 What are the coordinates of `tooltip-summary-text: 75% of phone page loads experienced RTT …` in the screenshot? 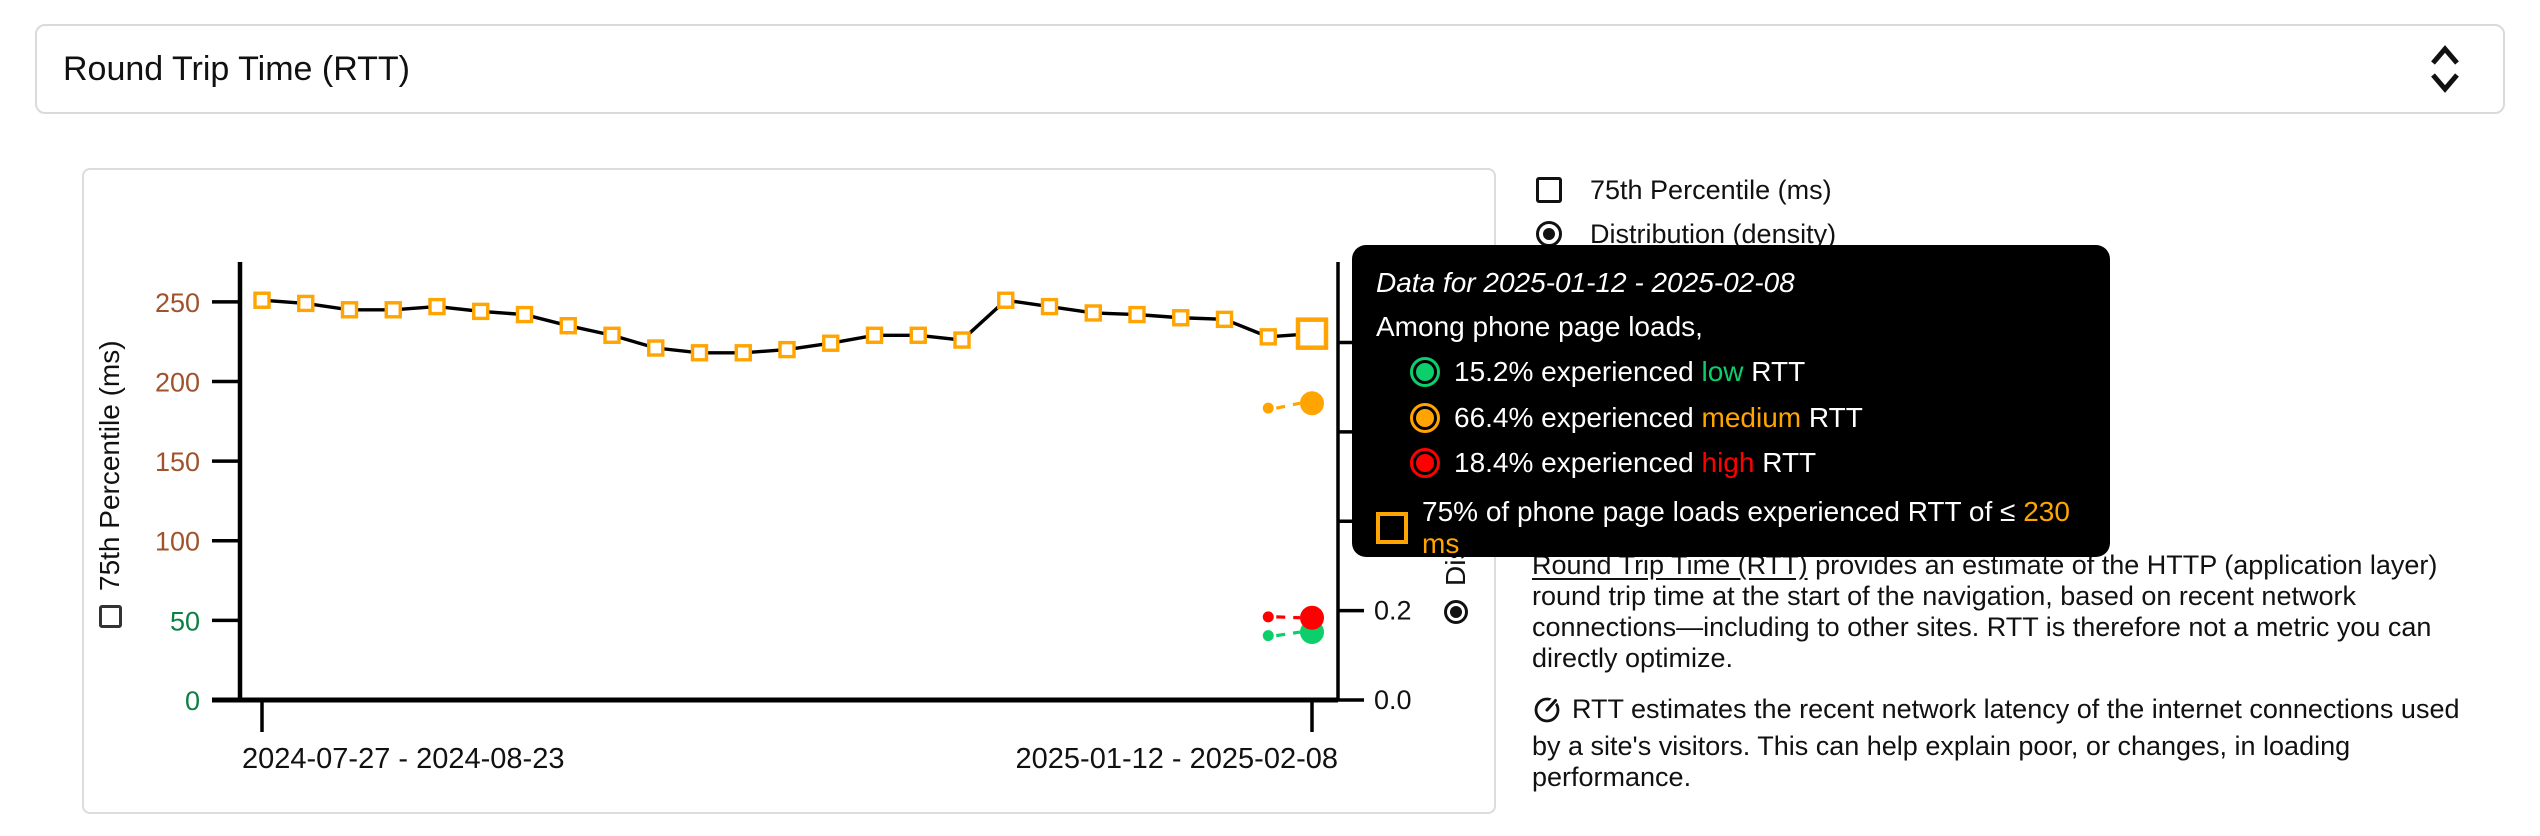 It's located at (1746, 527).